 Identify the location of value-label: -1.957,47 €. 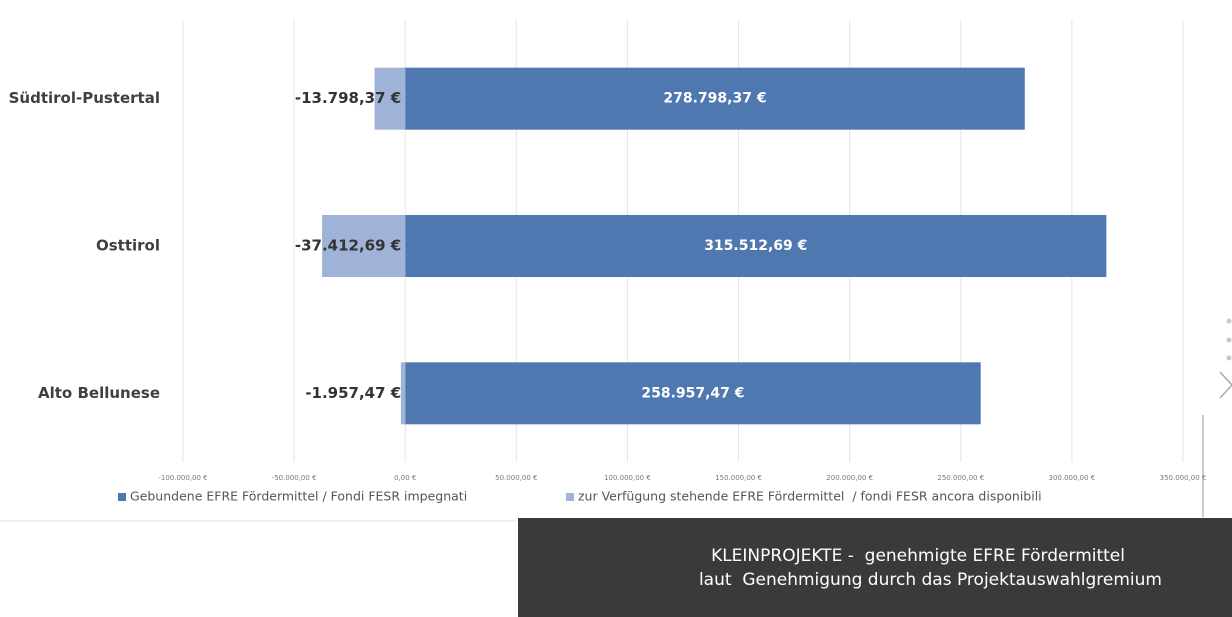
(353, 393).